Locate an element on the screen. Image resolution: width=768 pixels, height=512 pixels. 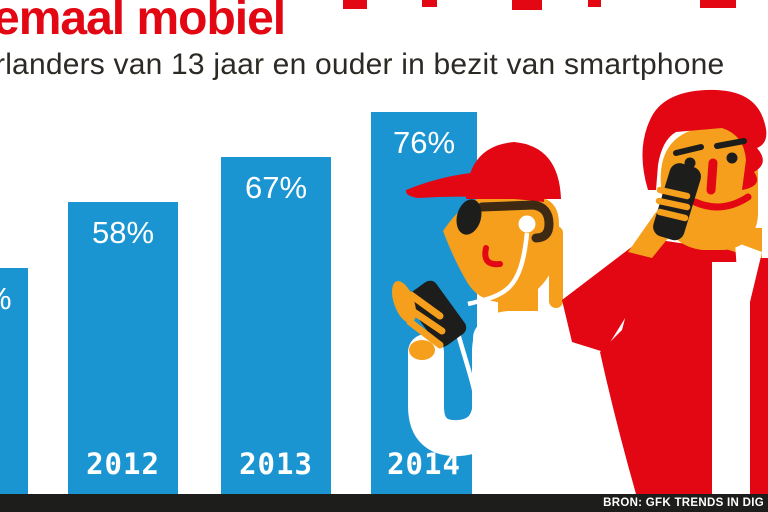
man-coat-right-panel is located at coordinates (759, 376).